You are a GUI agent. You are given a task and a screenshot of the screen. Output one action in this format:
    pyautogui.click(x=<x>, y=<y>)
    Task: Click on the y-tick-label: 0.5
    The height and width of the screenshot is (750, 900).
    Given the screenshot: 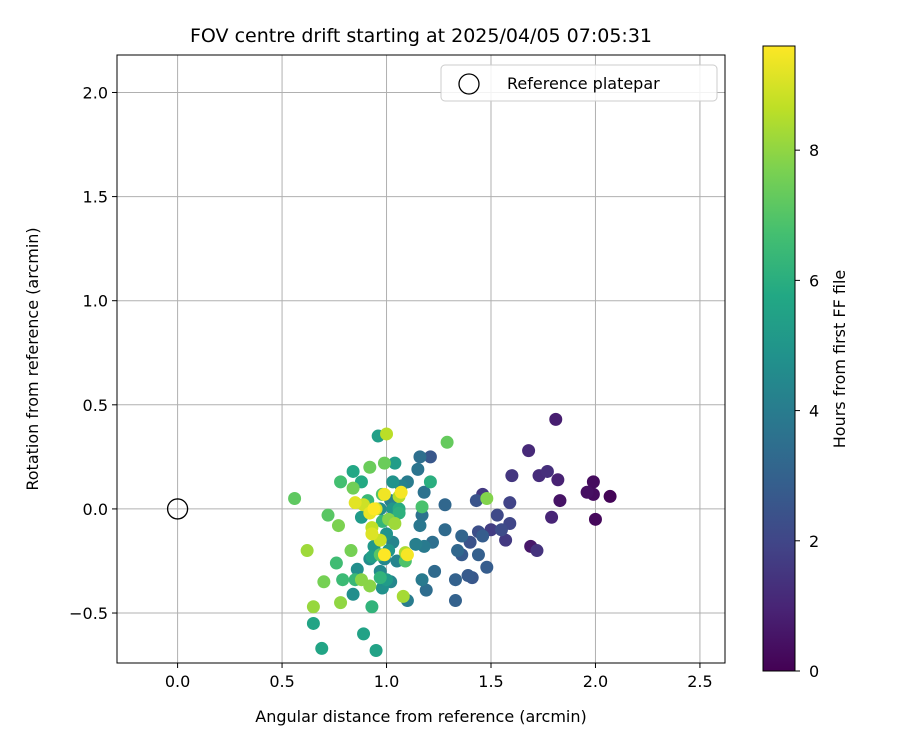 What is the action you would take?
    pyautogui.click(x=95, y=405)
    